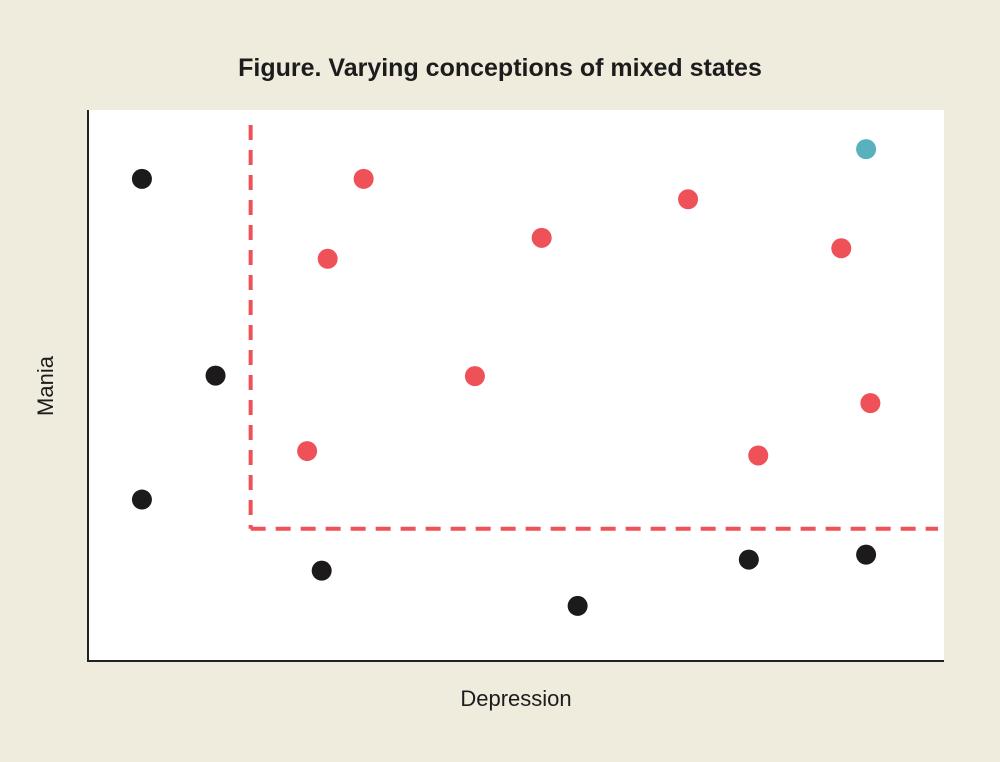  Describe the element at coordinates (45, 386) in the screenshot. I see `y-axis-label: Mania` at that location.